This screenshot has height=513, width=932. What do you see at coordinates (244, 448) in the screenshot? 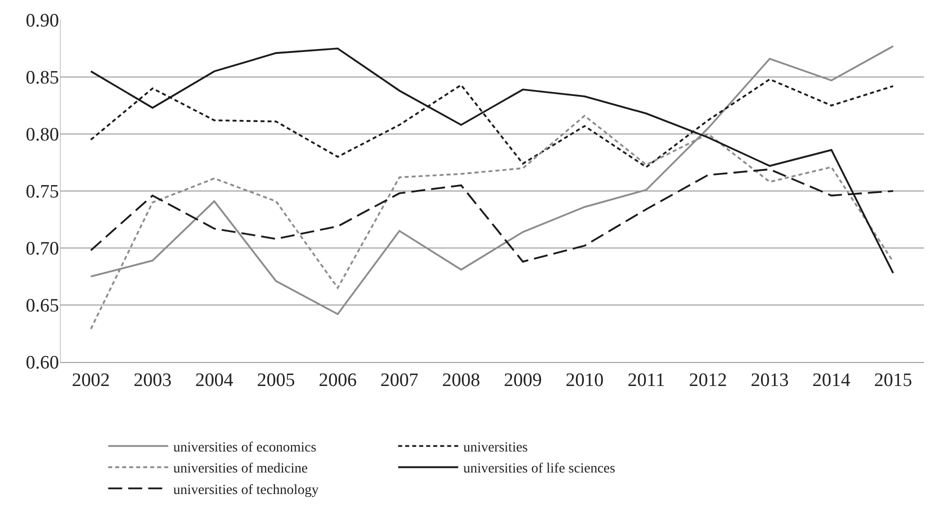
I see `legend-label: universities of economics` at bounding box center [244, 448].